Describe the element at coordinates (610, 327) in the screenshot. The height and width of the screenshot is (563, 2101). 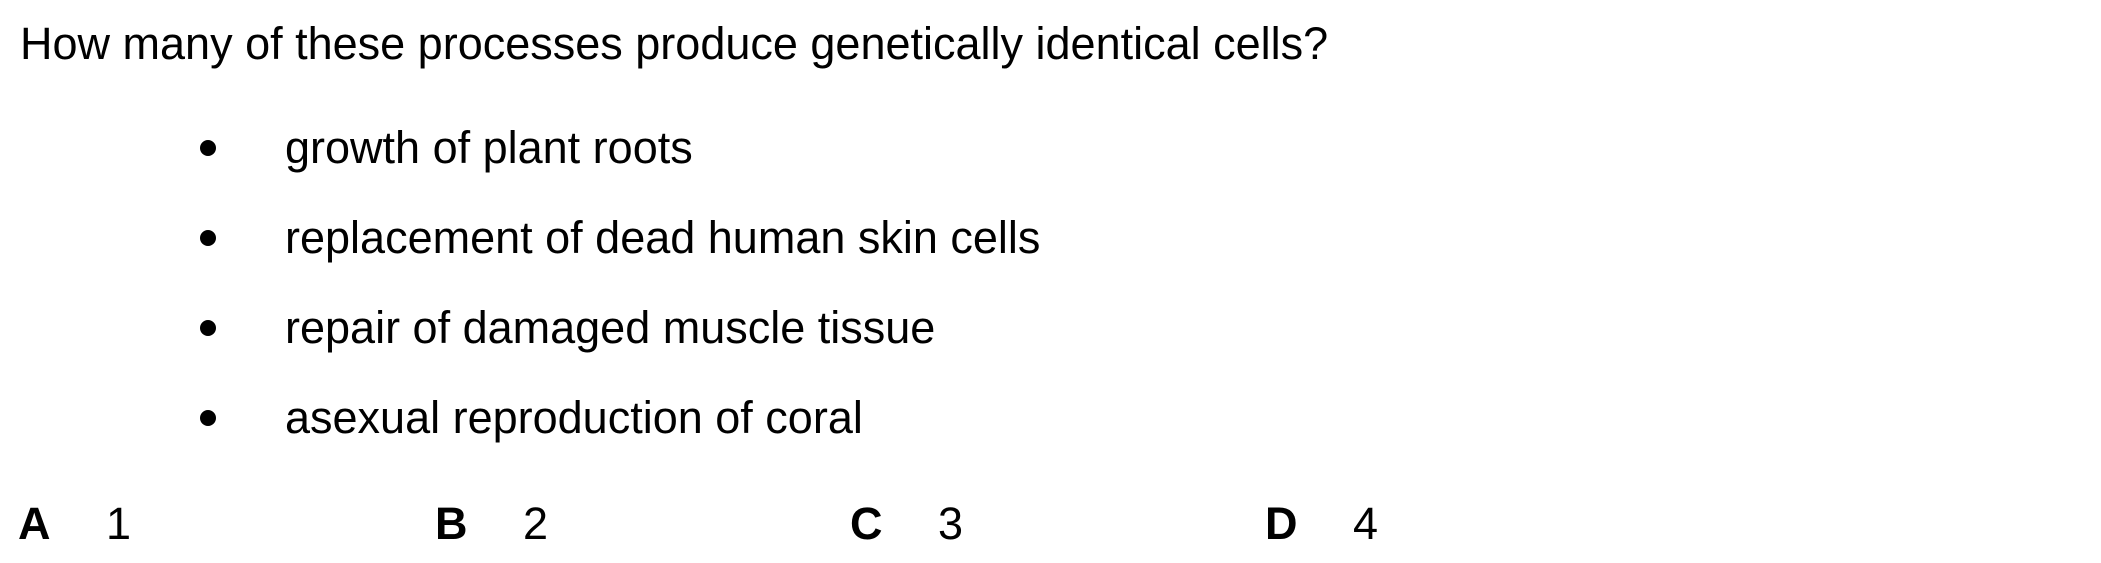
I see `list-item-text: repair of damaged muscle tissue` at that location.